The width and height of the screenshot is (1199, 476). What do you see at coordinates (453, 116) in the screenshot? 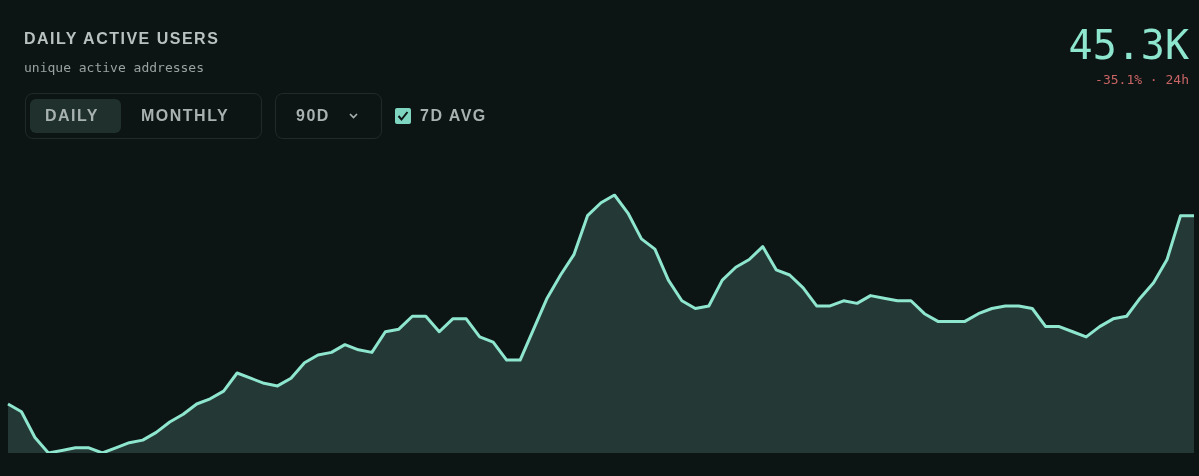
I see `text: 7D AVG` at bounding box center [453, 116].